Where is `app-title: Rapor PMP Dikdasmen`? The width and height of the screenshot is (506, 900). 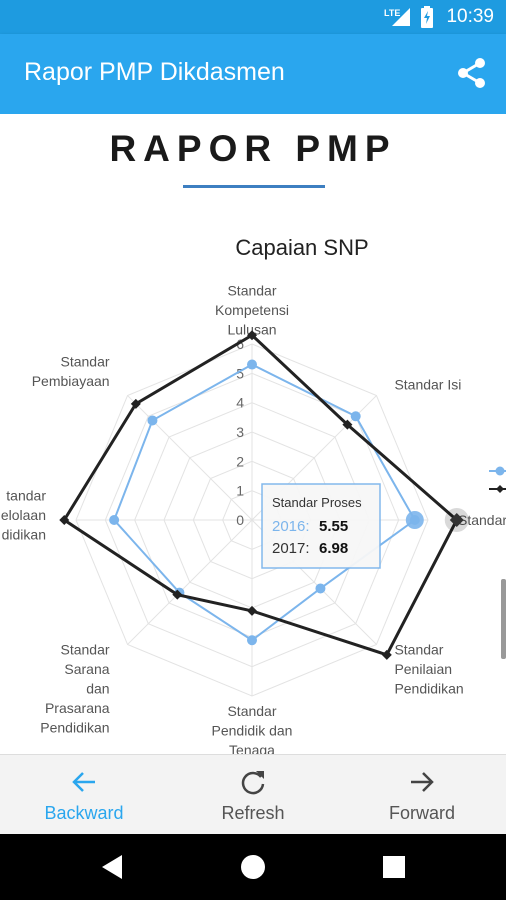
app-title: Rapor PMP Dikdasmen is located at coordinates (154, 72).